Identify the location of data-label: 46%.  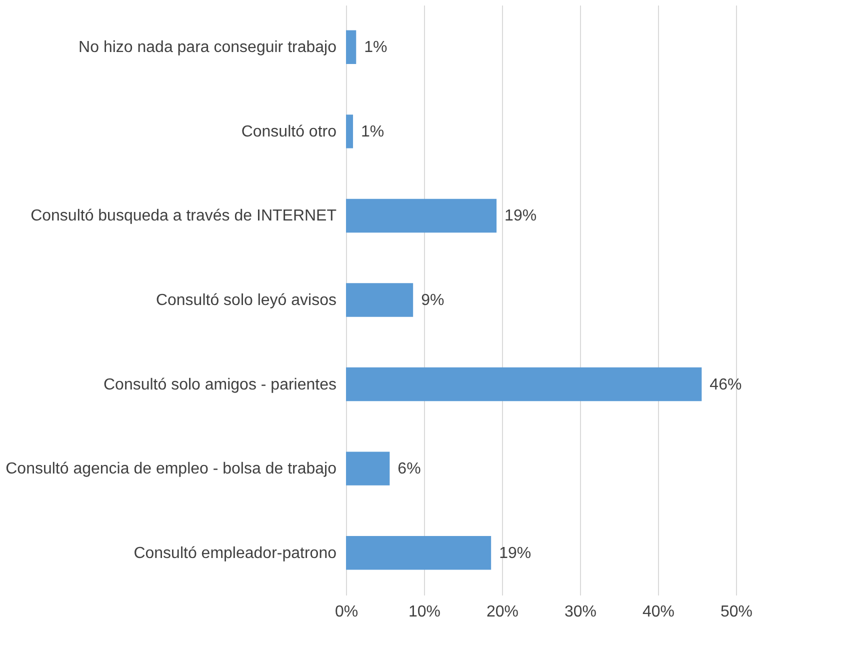
(726, 385).